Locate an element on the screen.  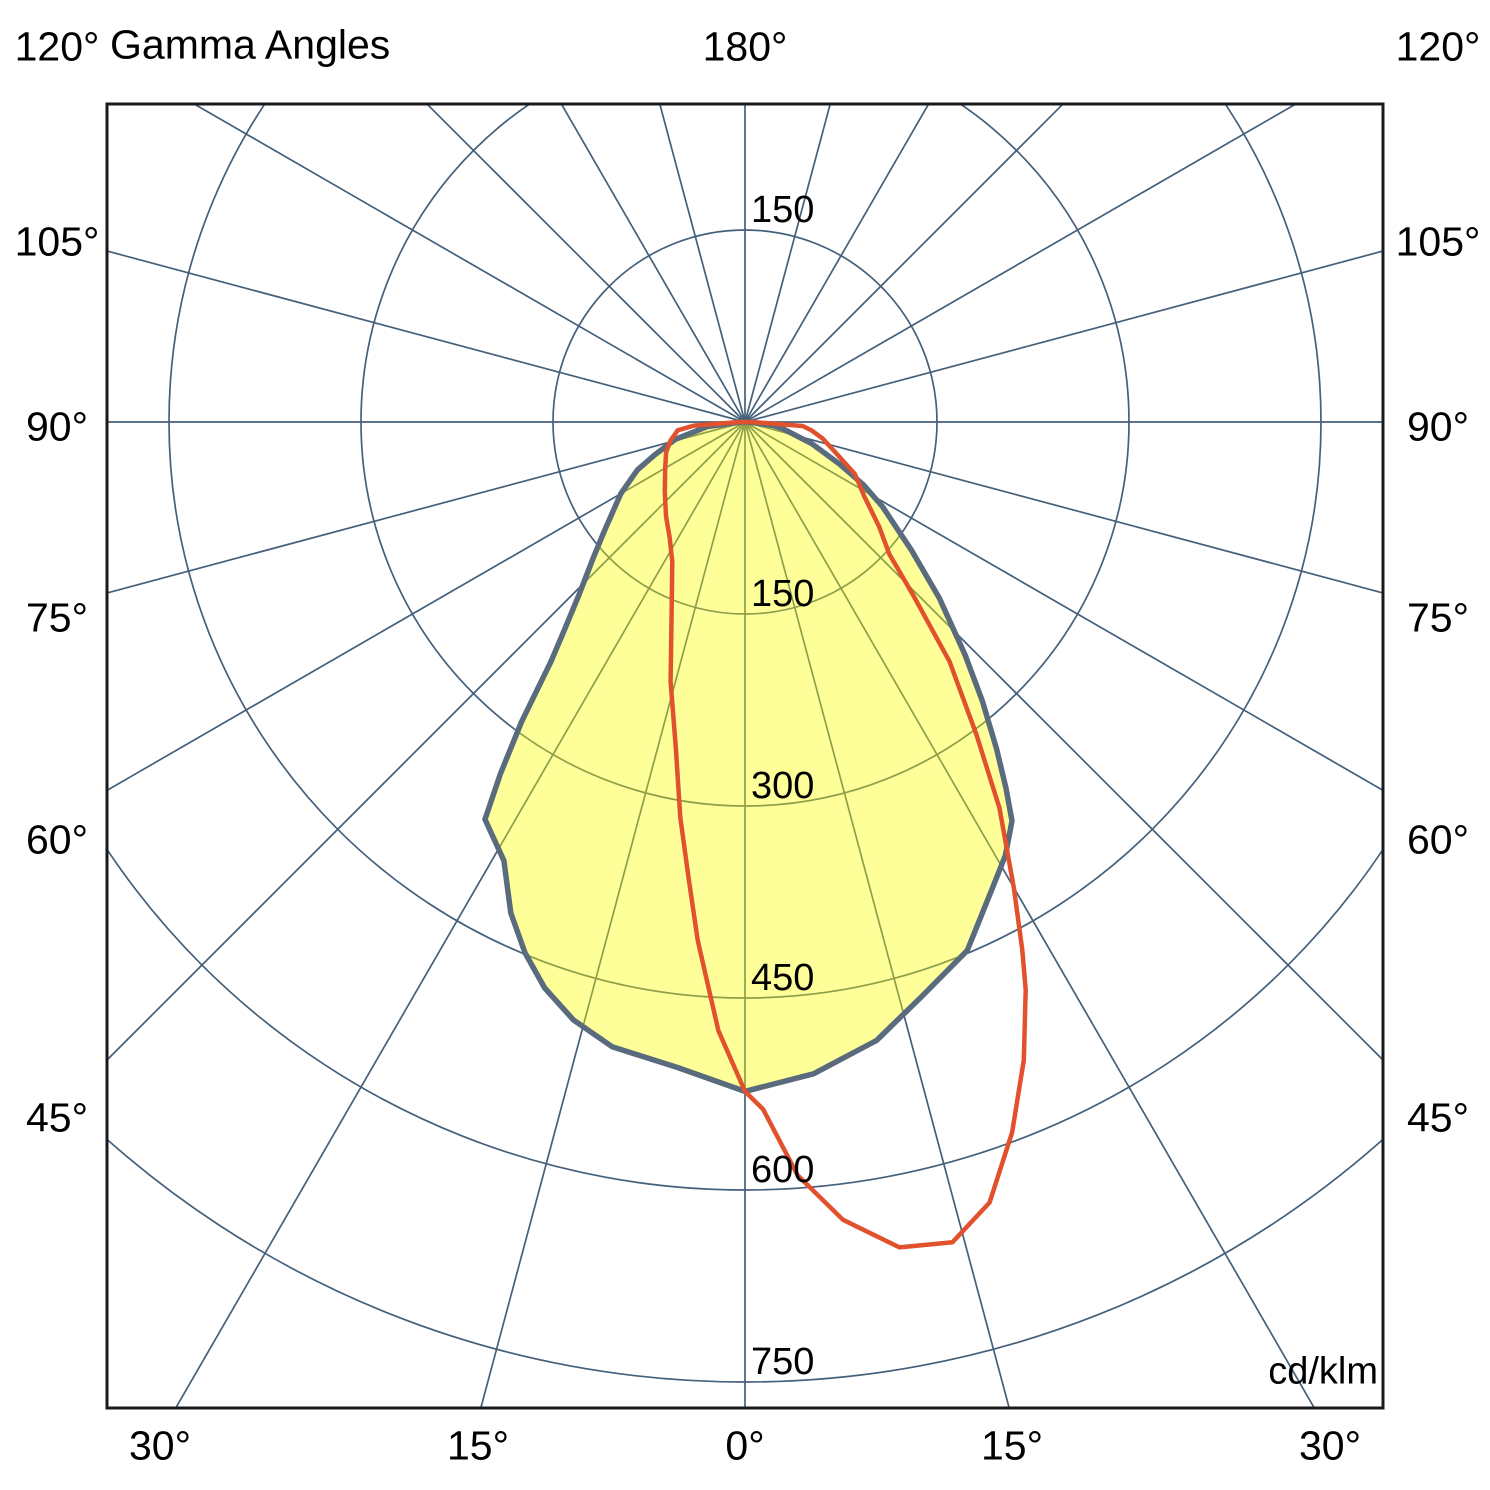
ring-value-label: 300 is located at coordinates (782, 786).